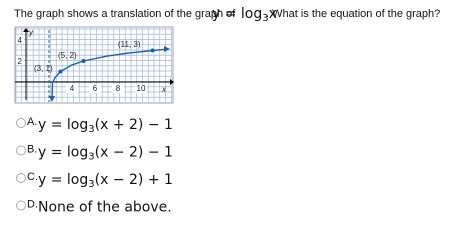 The width and height of the screenshot is (474, 240). I want to click on x-tick-label: 8, so click(118, 88).